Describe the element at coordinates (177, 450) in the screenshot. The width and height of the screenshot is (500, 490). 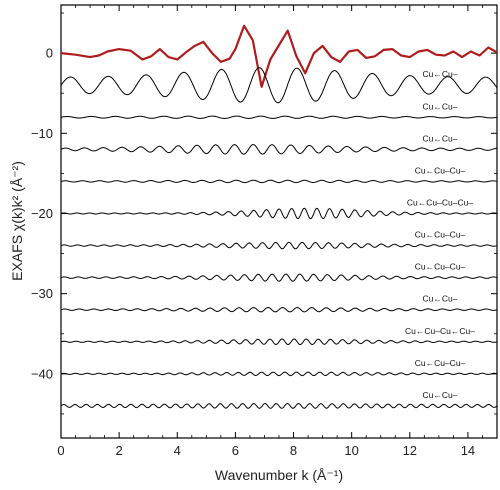
I see `x-tick-label: 4` at that location.